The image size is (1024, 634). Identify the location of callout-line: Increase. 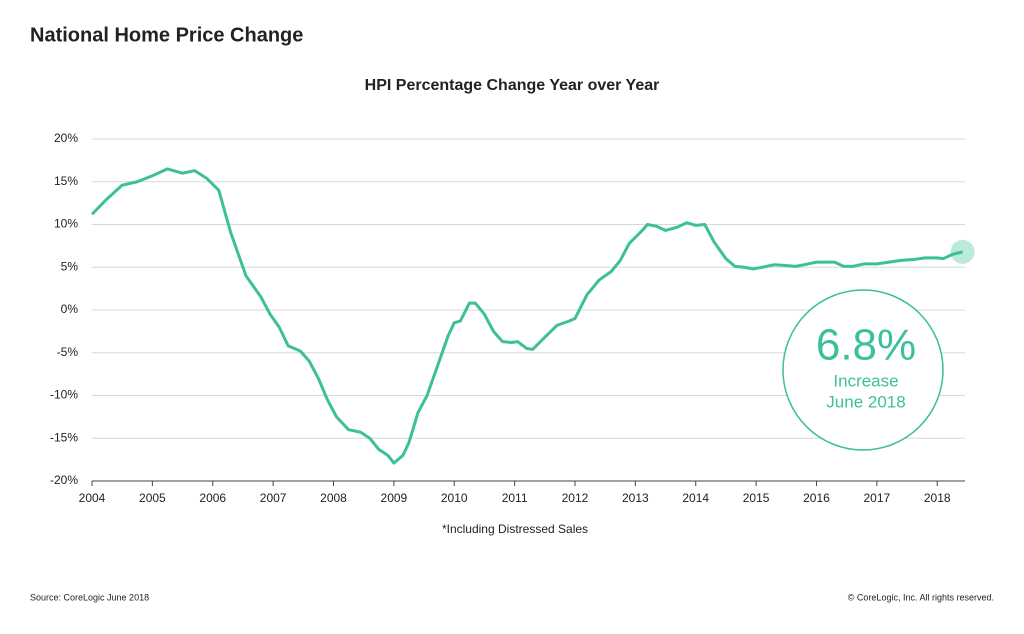
(865, 380).